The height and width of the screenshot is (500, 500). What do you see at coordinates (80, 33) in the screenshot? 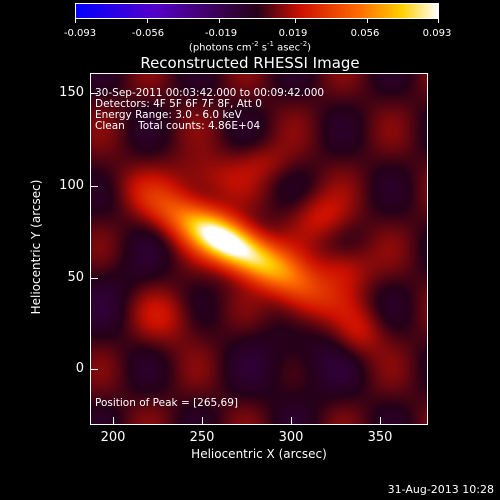
I see `colorbar-tick-label: -0.093` at bounding box center [80, 33].